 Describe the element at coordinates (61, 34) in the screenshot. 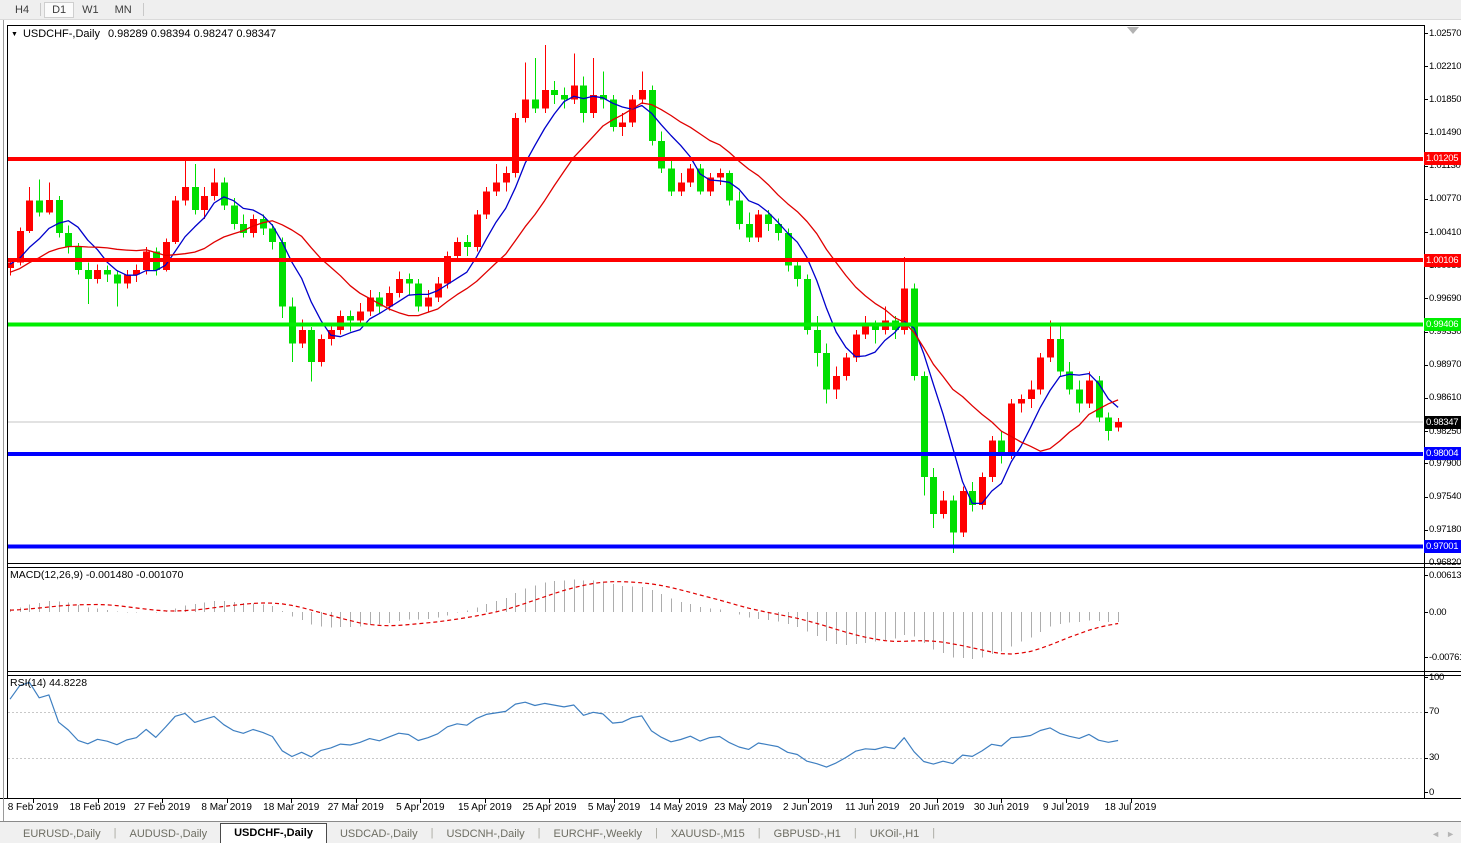

I see `chart-symbol-label: USDCHF-,Daily` at that location.